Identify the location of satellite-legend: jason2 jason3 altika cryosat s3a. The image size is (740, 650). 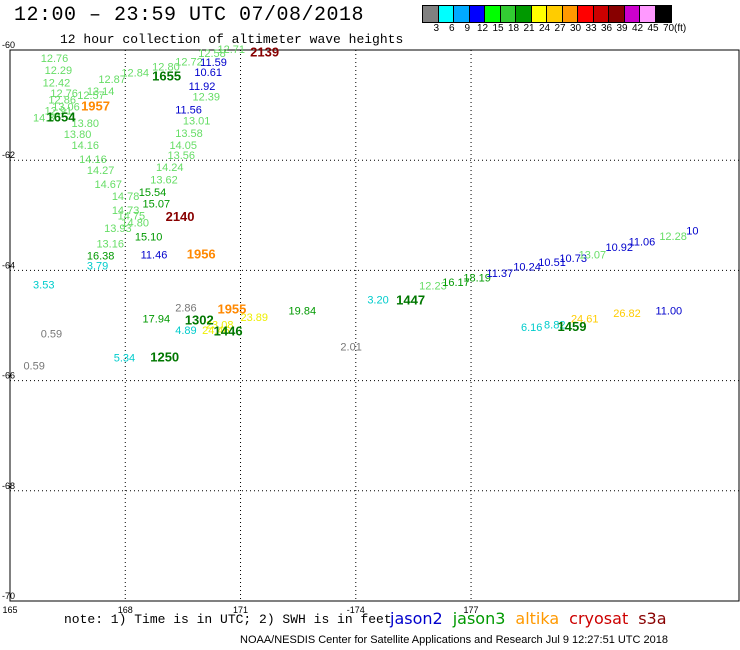
(533, 618).